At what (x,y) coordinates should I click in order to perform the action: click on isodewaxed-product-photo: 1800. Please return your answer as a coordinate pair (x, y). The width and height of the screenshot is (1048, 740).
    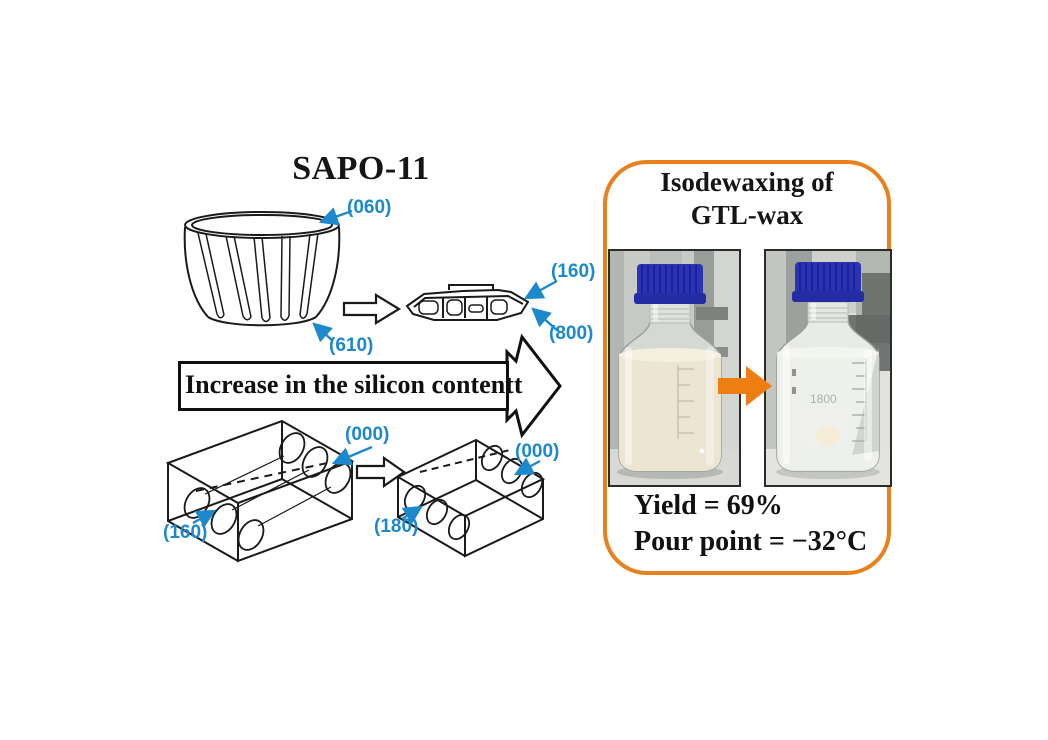
    Looking at the image, I should click on (828, 368).